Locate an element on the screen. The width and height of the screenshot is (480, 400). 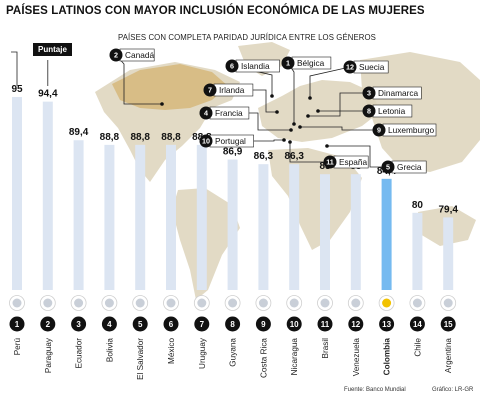
rank-badge-costa-rica is located at coordinates (263, 324).